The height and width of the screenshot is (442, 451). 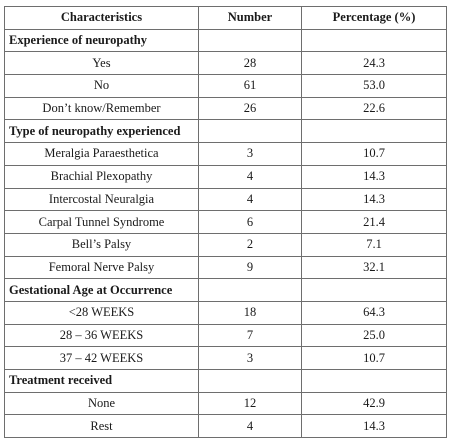 What do you see at coordinates (101, 40) in the screenshot?
I see `section-title: Experience of neuropathy` at bounding box center [101, 40].